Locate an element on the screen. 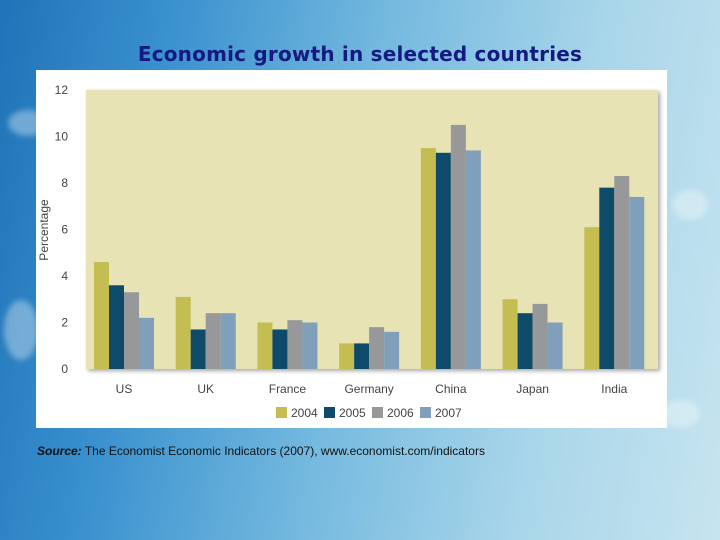 The width and height of the screenshot is (720, 540). x-tick-label: US is located at coordinates (124, 389).